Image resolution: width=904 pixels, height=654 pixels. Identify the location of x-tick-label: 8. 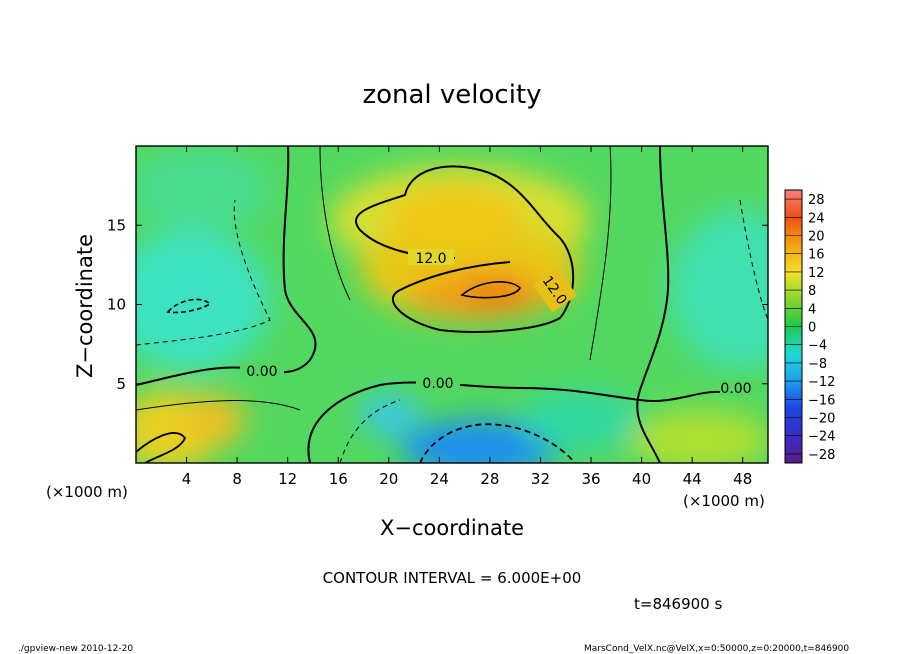
(237, 479).